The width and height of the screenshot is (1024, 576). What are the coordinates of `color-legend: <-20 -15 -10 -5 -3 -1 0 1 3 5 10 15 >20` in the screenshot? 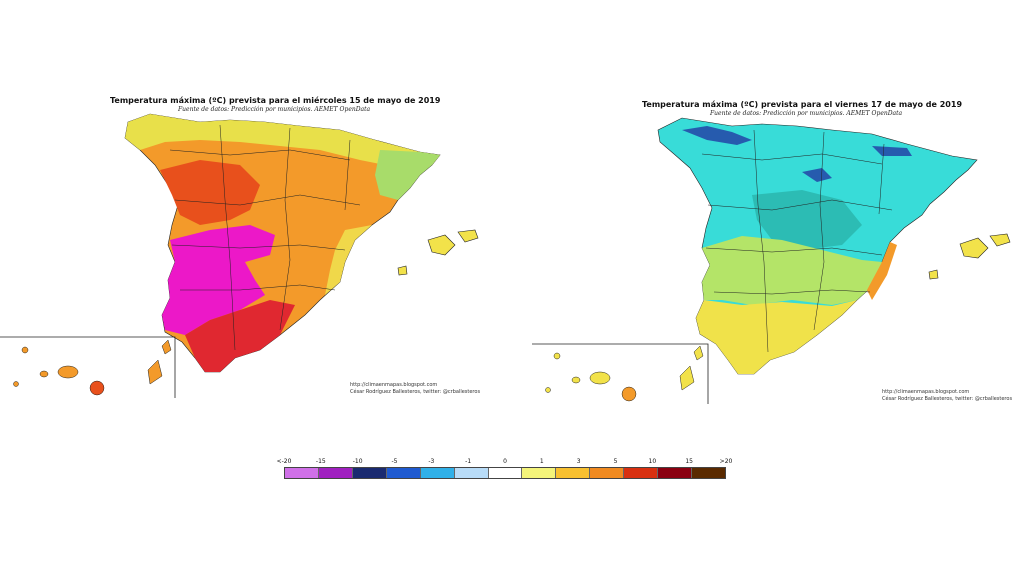 It's located at (505, 468).